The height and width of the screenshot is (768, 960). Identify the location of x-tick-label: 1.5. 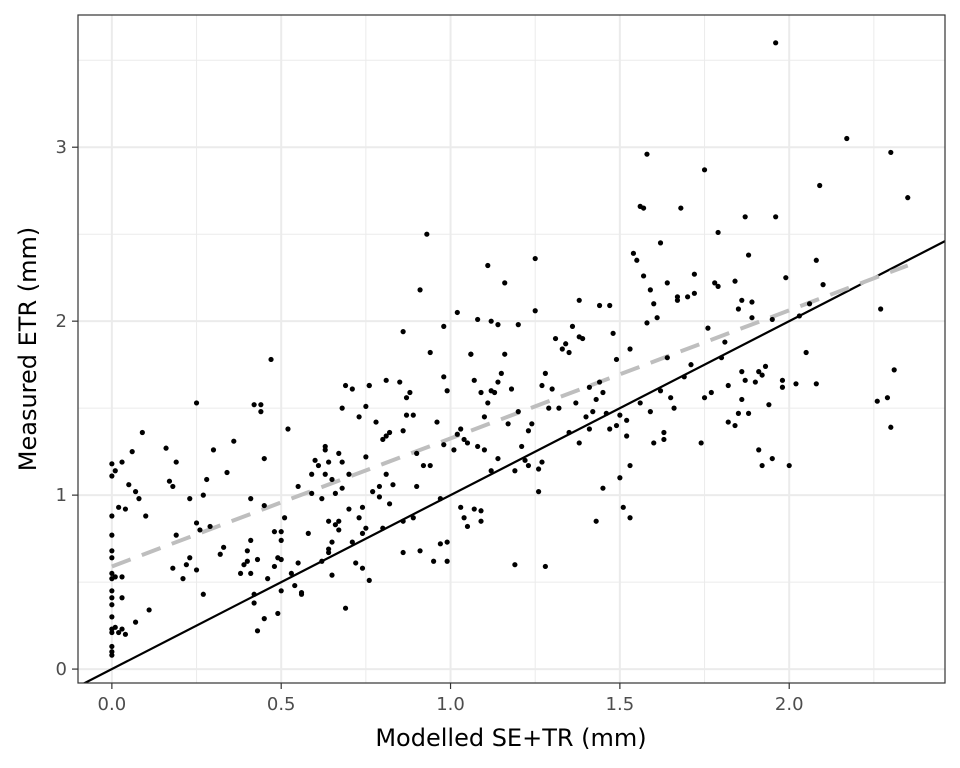
(620, 704).